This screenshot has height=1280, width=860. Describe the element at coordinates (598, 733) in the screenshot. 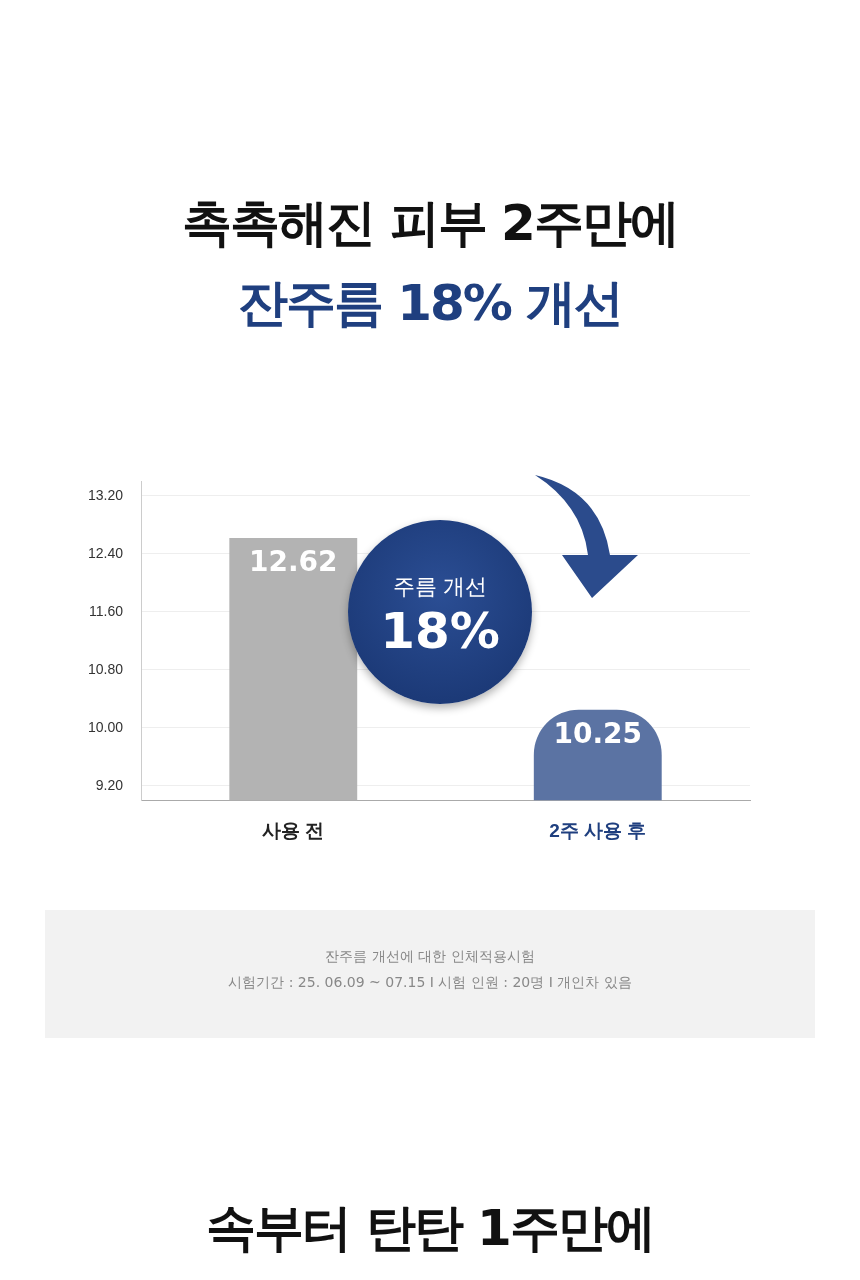

I see `data-label: 10.25` at that location.